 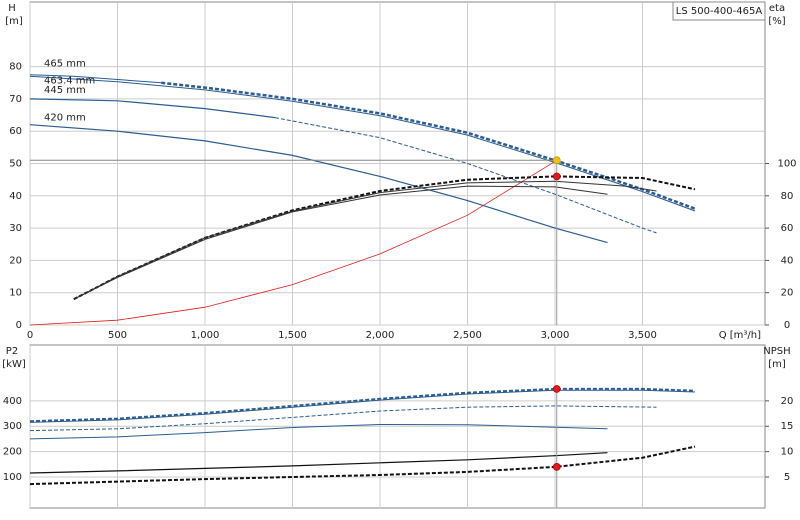 What do you see at coordinates (30, 335) in the screenshot?
I see `x-tick-label: 0` at bounding box center [30, 335].